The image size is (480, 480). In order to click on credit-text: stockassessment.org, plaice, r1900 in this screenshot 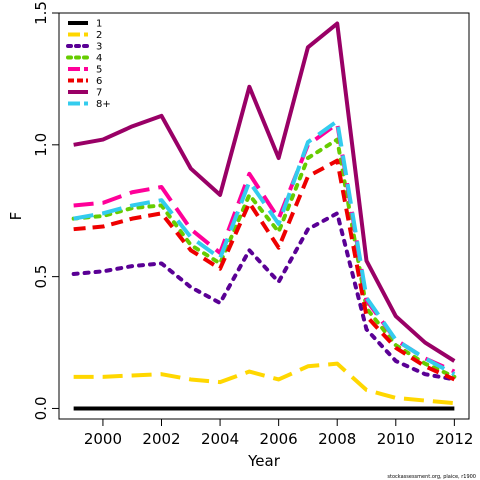, I will do `click(431, 477)`.